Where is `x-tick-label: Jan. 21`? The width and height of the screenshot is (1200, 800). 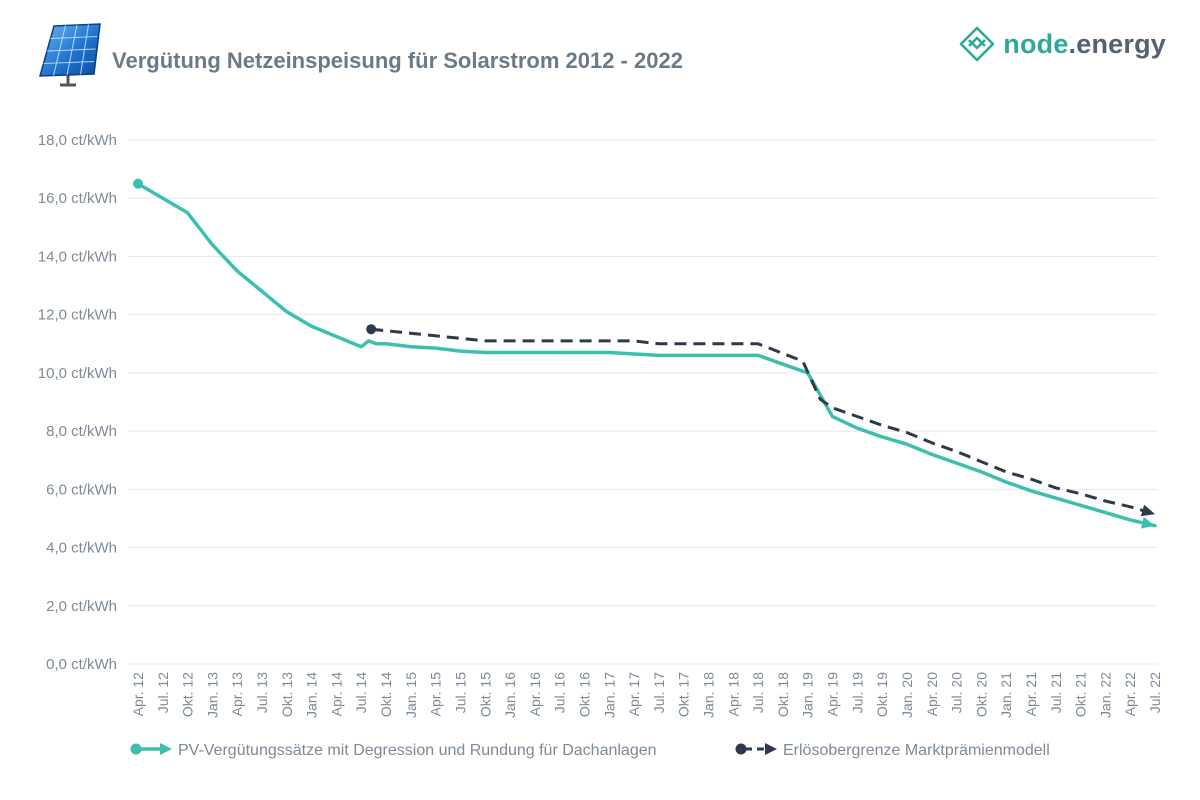
x-tick-label: Jan. 21 is located at coordinates (1006, 695).